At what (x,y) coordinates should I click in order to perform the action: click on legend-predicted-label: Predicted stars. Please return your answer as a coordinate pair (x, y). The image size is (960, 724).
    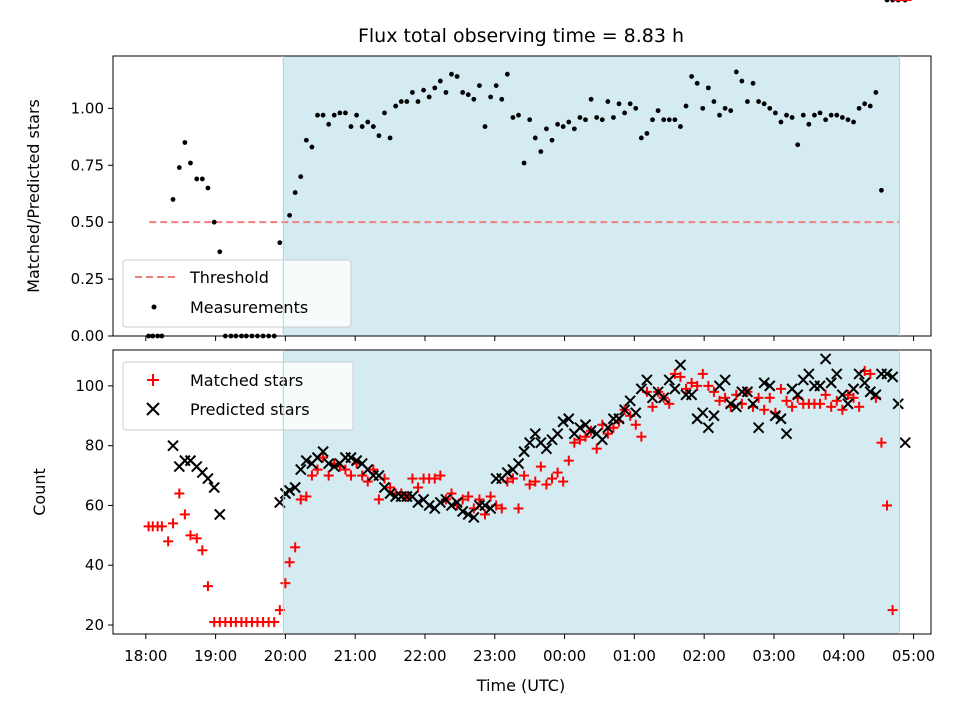
    Looking at the image, I should click on (250, 409).